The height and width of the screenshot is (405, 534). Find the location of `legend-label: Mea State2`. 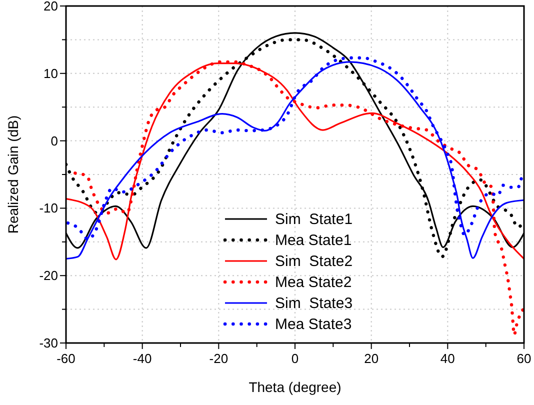

legend-label: Mea State2 is located at coordinates (313, 282).